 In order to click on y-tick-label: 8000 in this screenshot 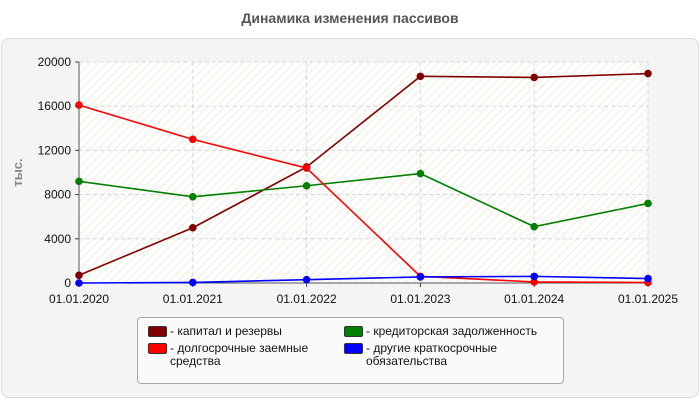, I will do `click(57, 195)`.